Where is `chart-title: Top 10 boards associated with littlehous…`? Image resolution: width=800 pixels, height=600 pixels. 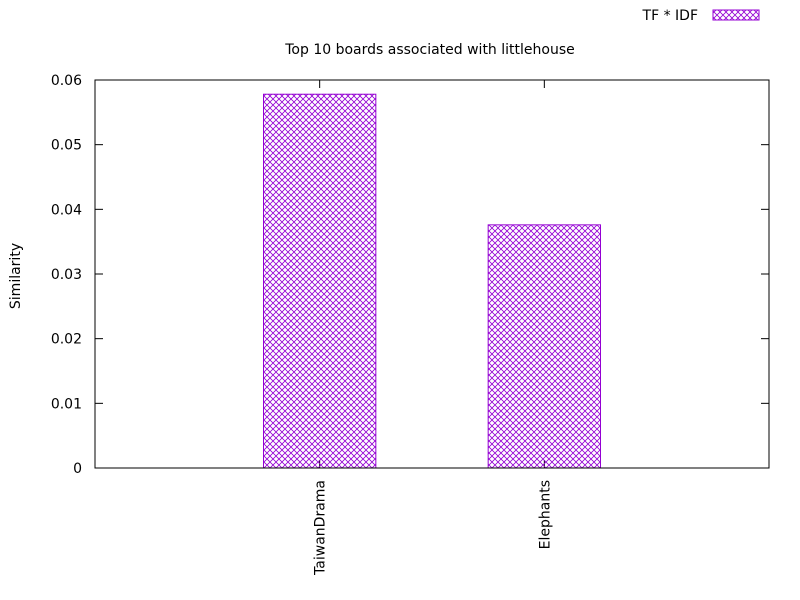
chart-title: Top 10 boards associated with littlehous… is located at coordinates (429, 50).